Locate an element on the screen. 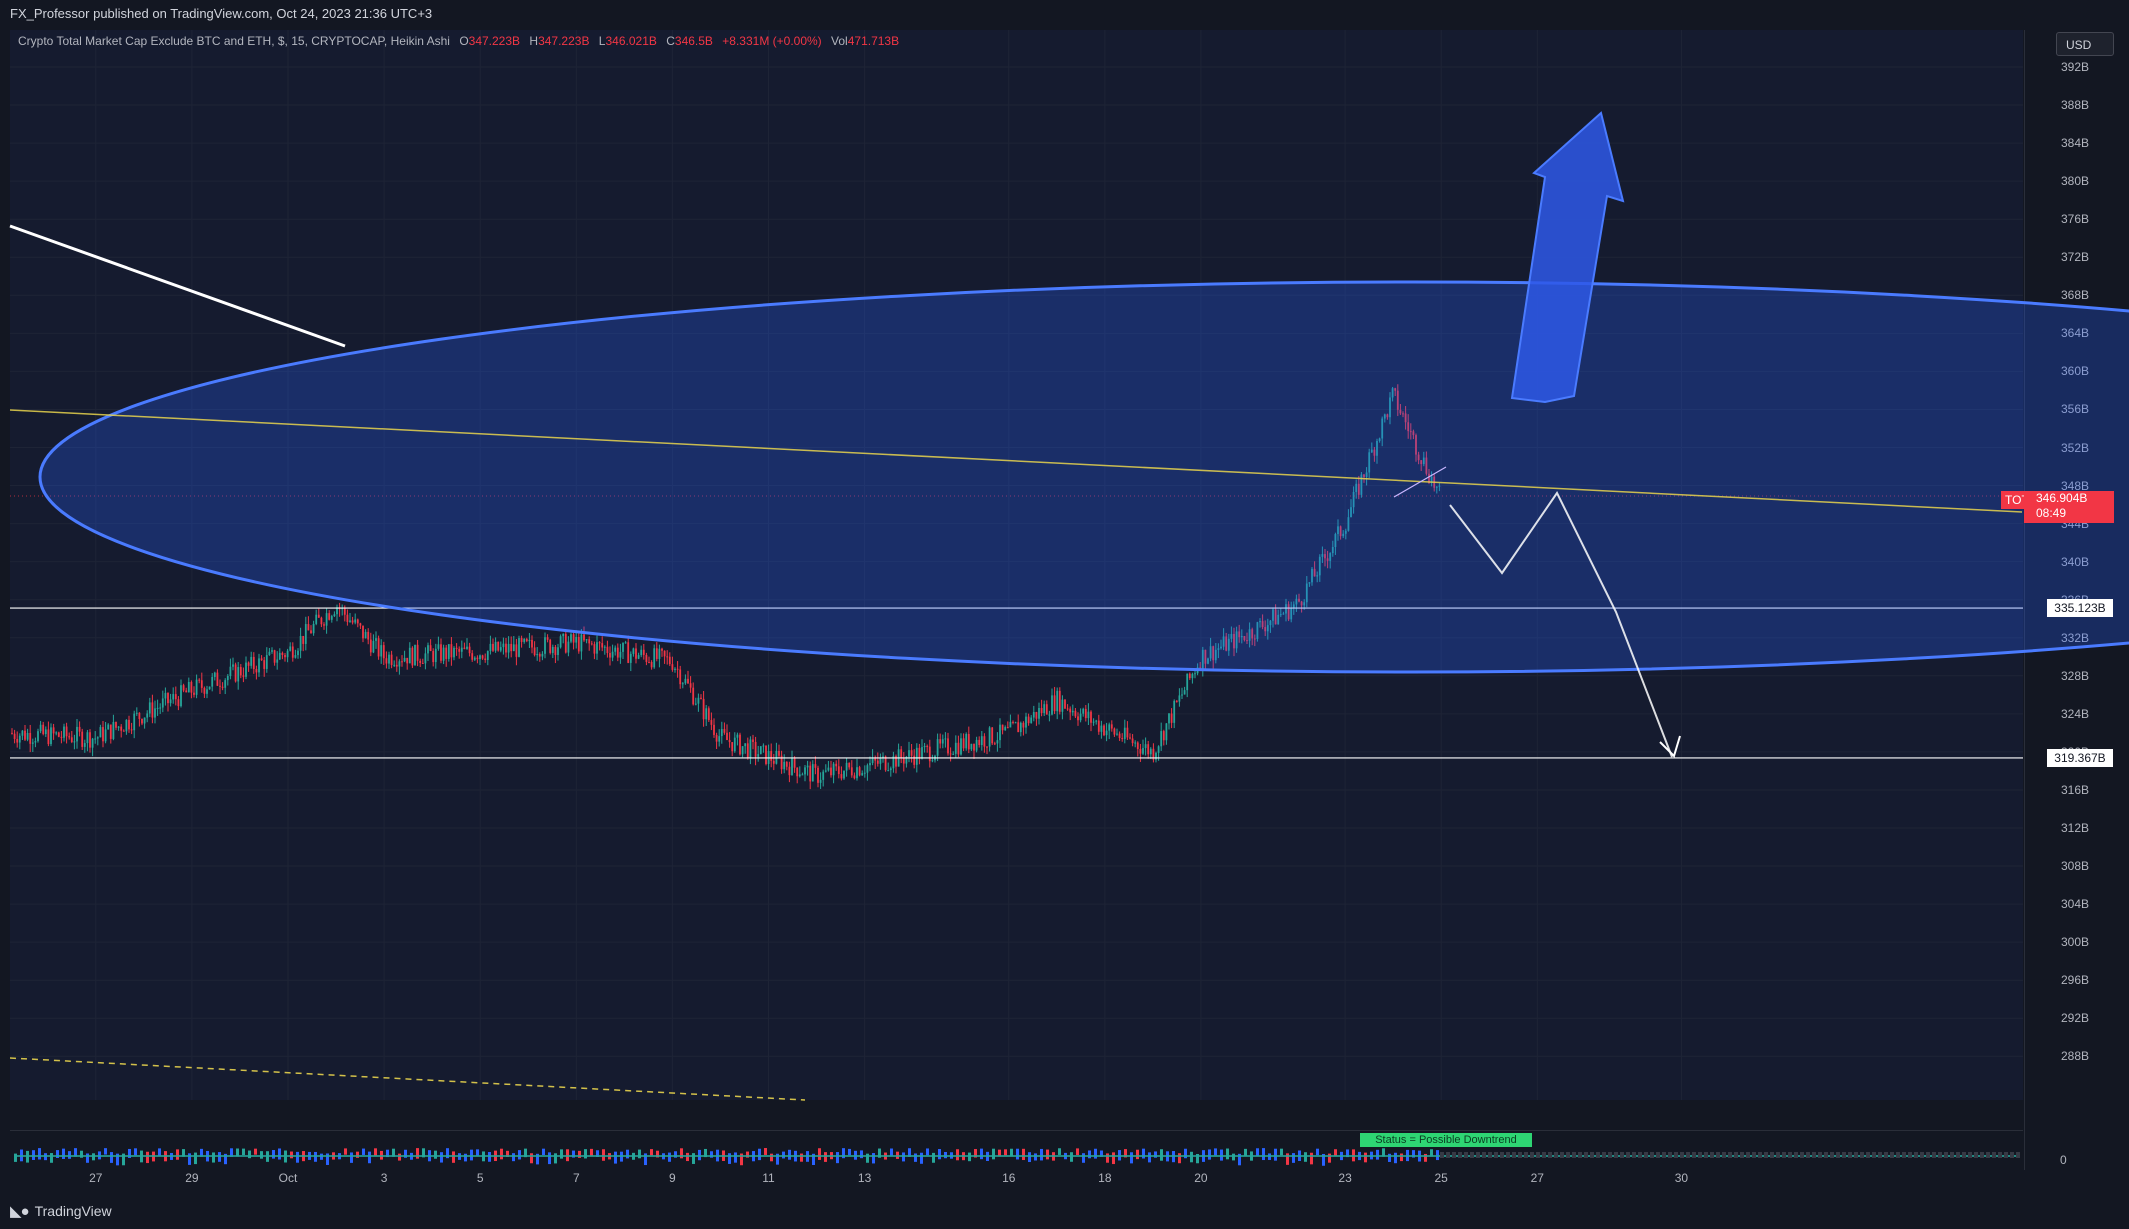 This screenshot has width=2129, height=1229. price-tick: 296B is located at coordinates (2075, 980).